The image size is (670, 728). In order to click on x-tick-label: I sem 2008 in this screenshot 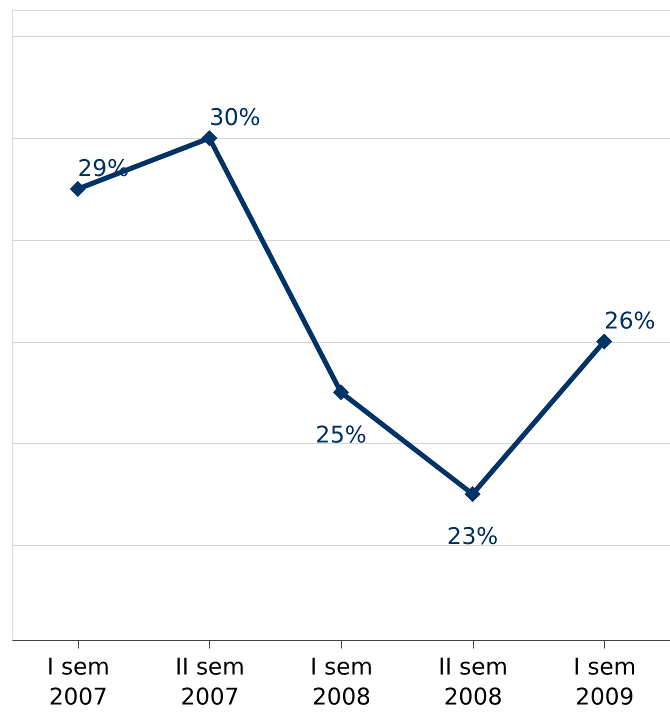, I will do `click(341, 682)`.